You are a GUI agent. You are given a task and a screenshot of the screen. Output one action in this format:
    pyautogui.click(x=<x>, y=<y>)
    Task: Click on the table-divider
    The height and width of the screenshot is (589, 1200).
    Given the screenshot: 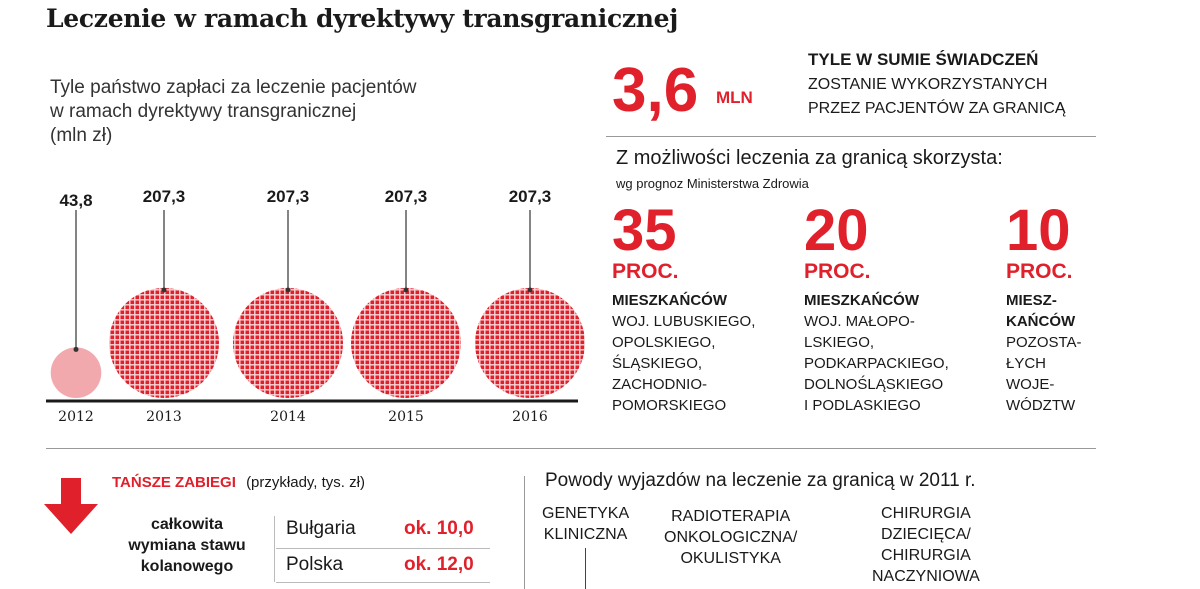 What is the action you would take?
    pyautogui.click(x=274, y=549)
    